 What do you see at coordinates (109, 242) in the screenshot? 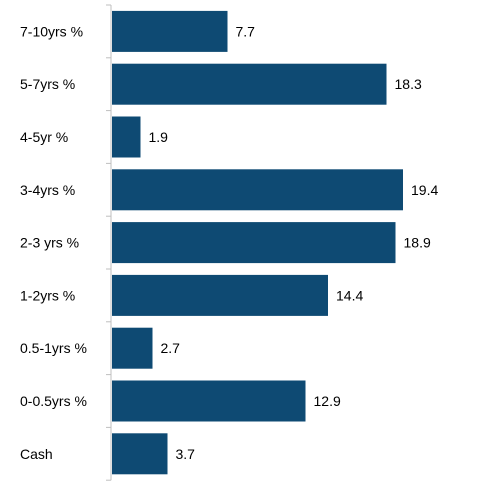
I see `y-axis` at bounding box center [109, 242].